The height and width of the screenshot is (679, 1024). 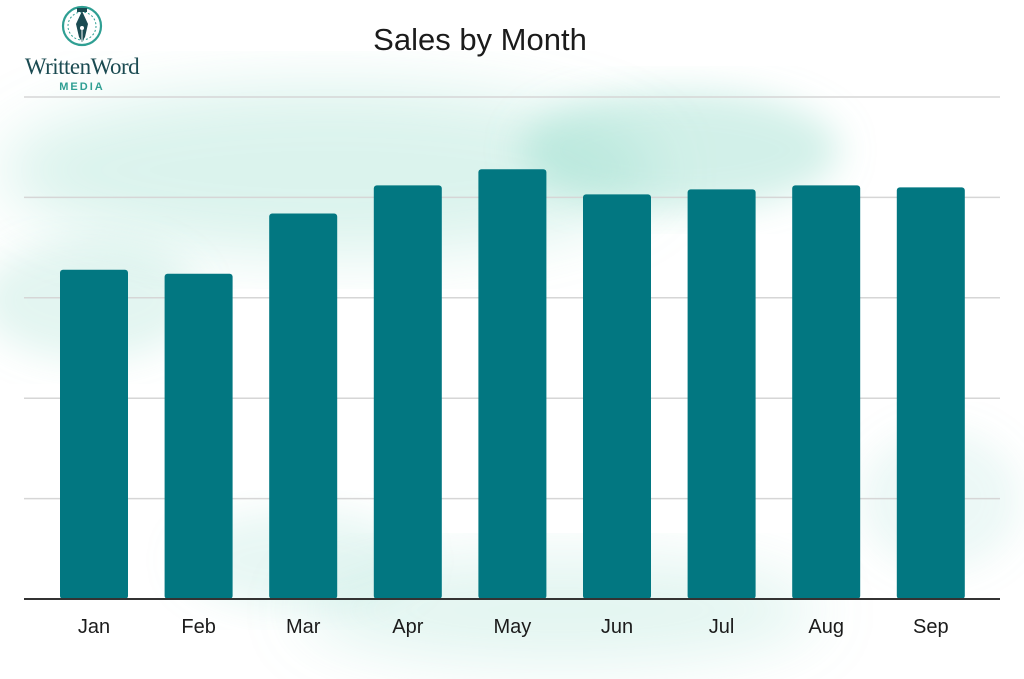 I want to click on bar-mar, so click(x=303, y=406).